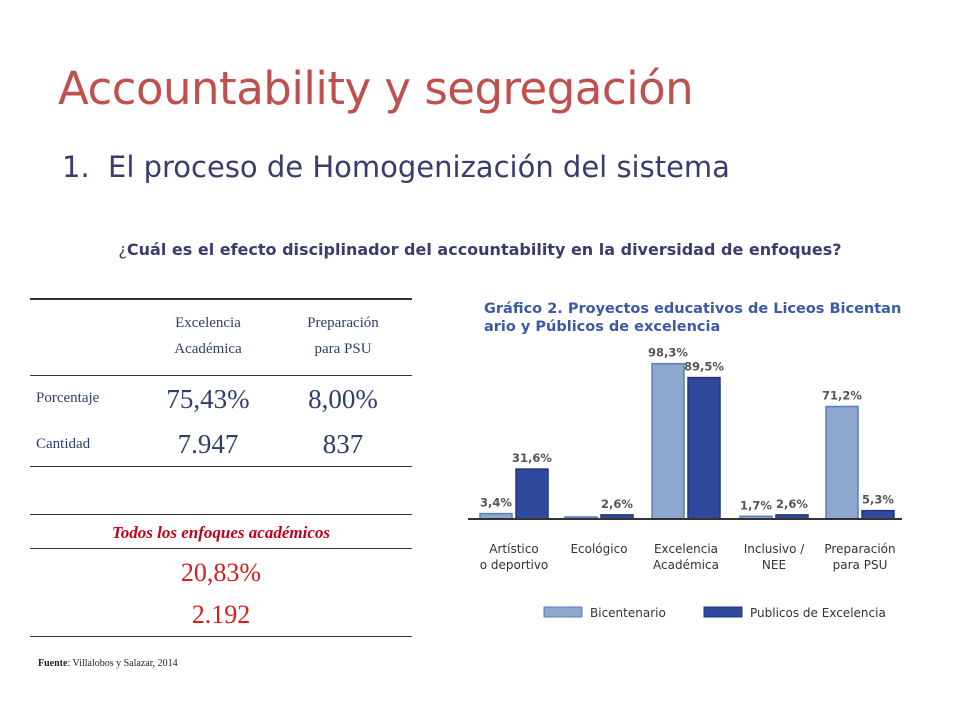 The height and width of the screenshot is (720, 960). Describe the element at coordinates (514, 565) in the screenshot. I see `x-tick-label-0-1: o deportivo` at that location.